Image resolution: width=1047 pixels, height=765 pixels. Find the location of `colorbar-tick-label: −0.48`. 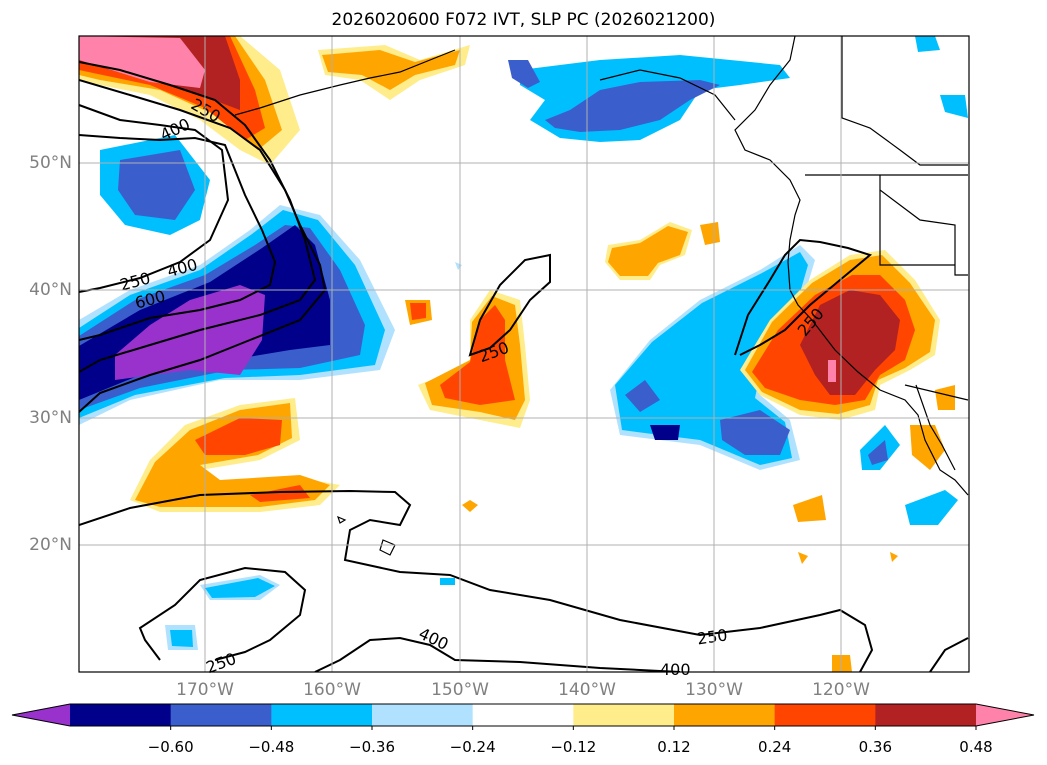

colorbar-tick-label: −0.48 is located at coordinates (271, 747).